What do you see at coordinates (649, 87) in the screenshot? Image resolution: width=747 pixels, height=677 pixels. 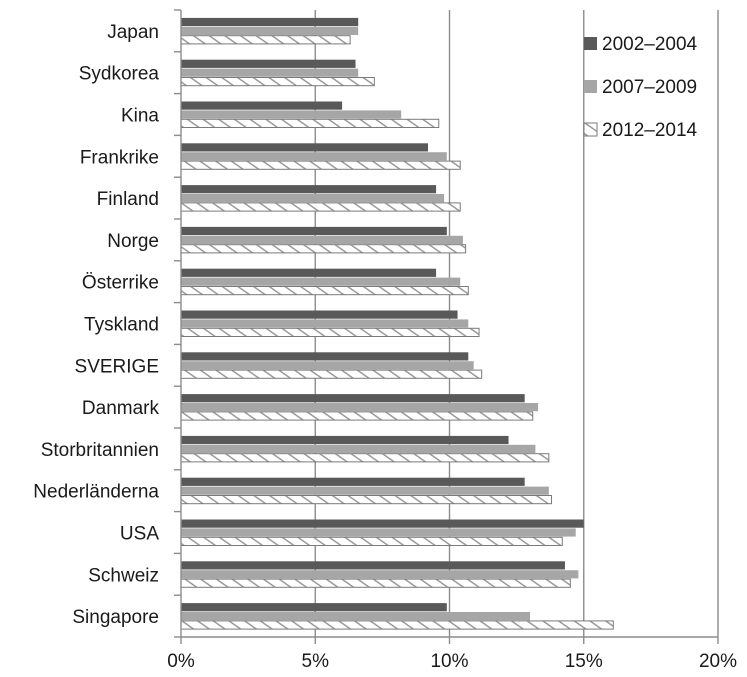 I see `legend-label: 2007–2009` at bounding box center [649, 87].